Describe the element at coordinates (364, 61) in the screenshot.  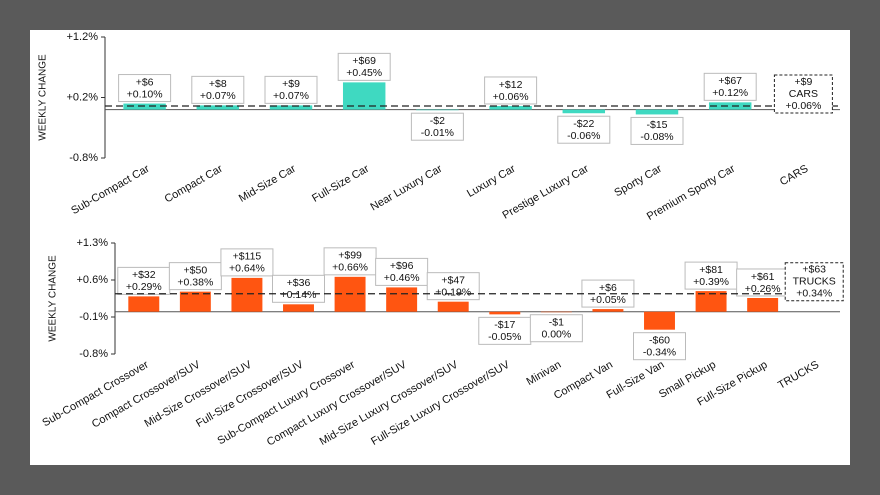
I see `dollar-label: +$69` at that location.